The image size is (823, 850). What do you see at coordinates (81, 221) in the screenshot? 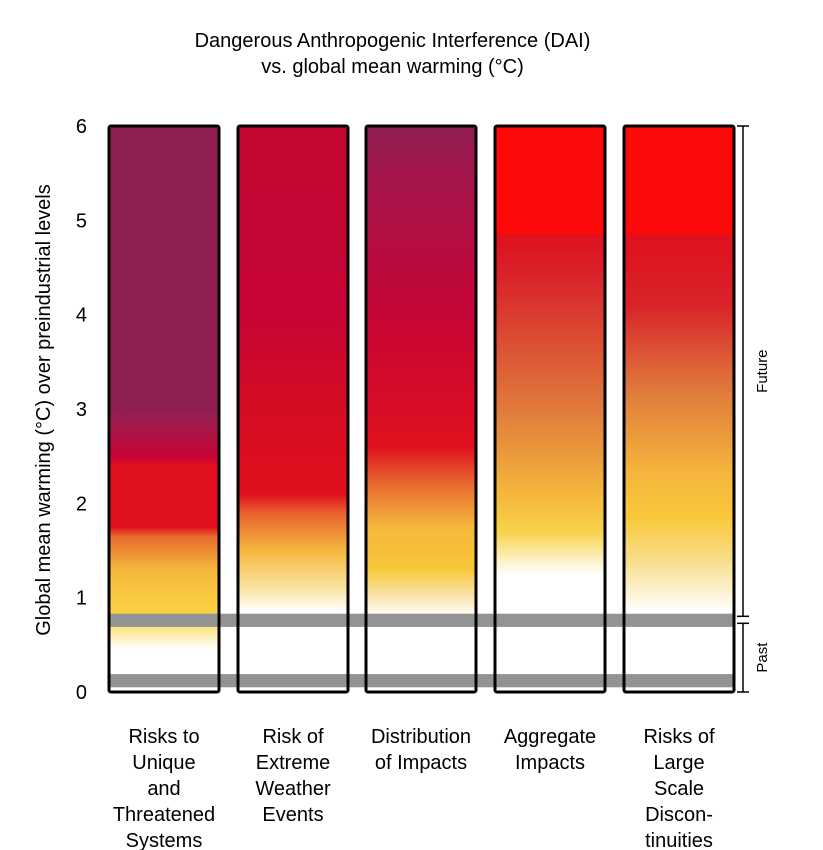
I see `y-tick-label: 5` at bounding box center [81, 221].